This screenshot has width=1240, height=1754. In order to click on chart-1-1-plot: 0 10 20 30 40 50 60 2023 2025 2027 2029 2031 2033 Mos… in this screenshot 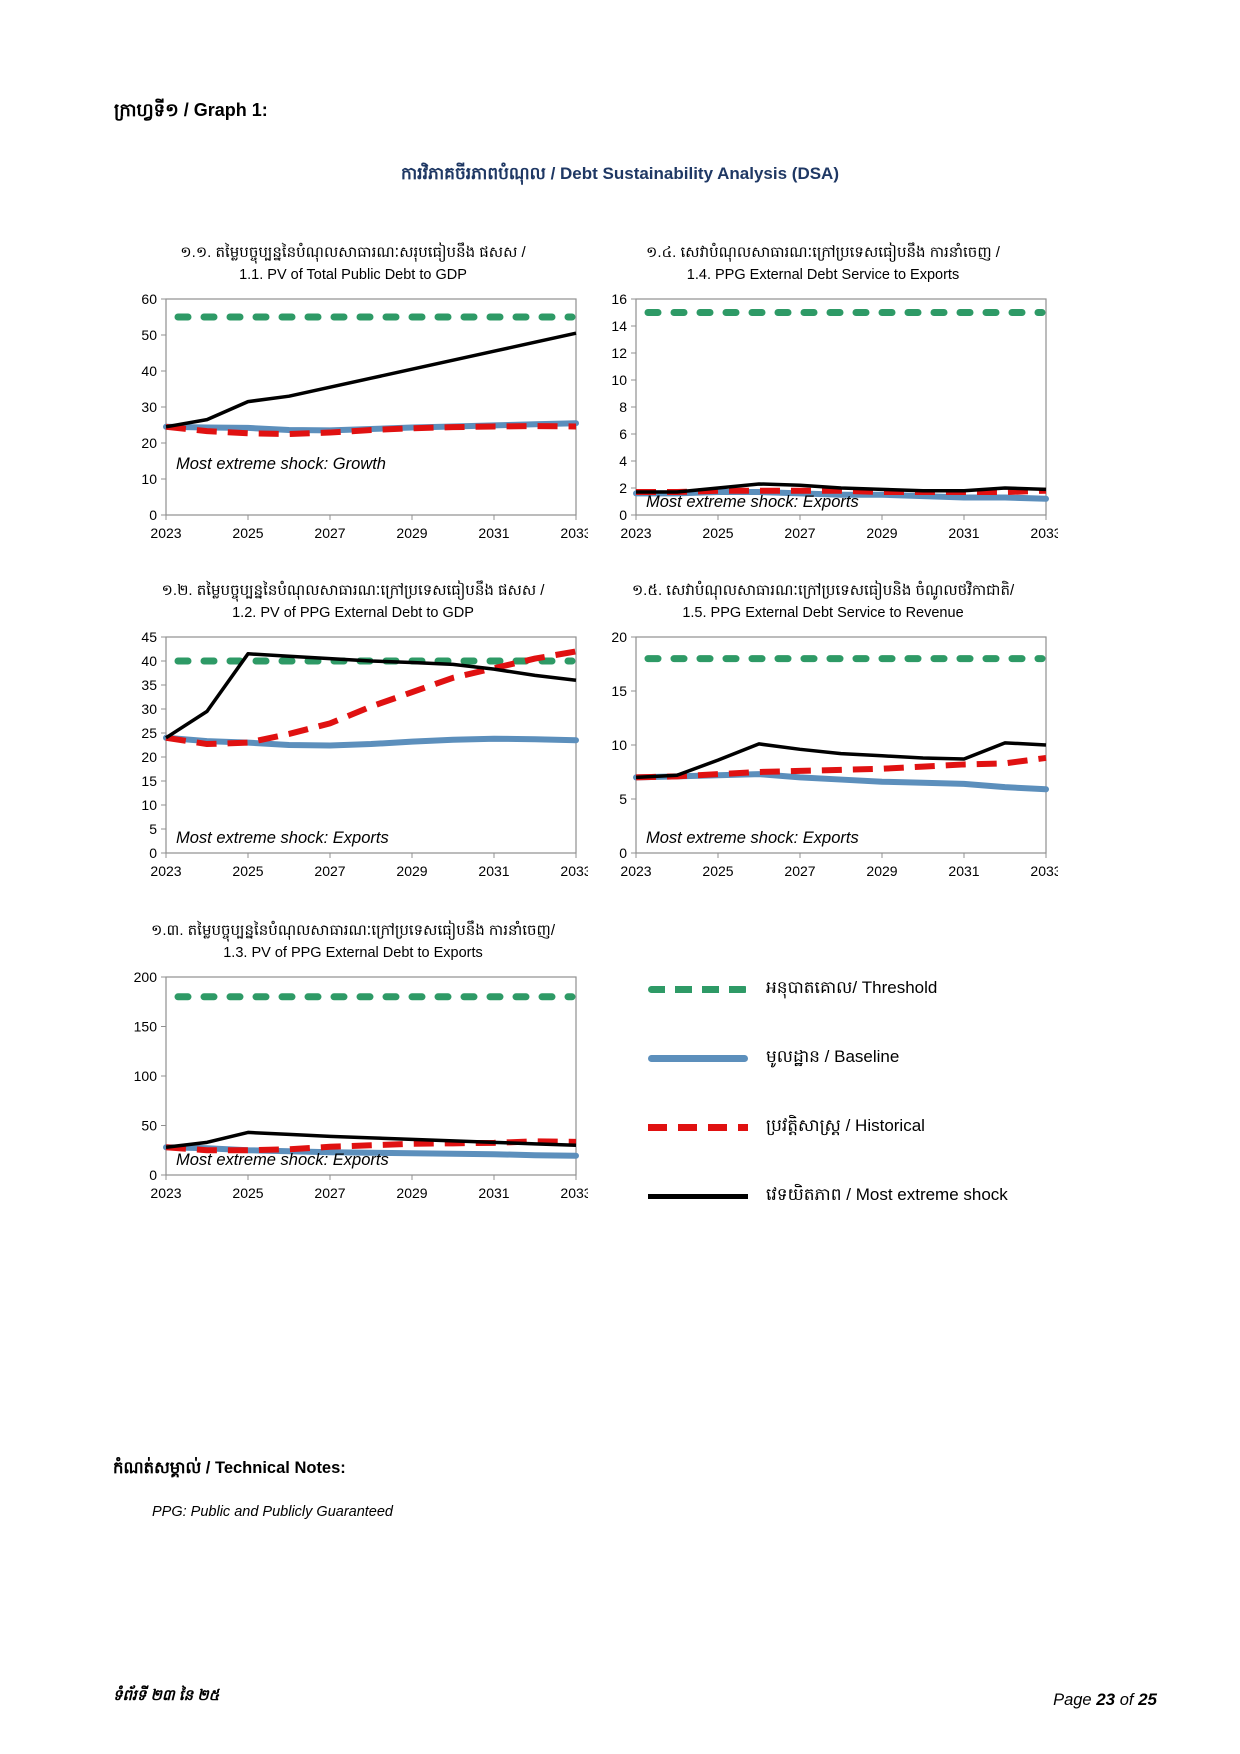, I will do `click(364, 416)`.